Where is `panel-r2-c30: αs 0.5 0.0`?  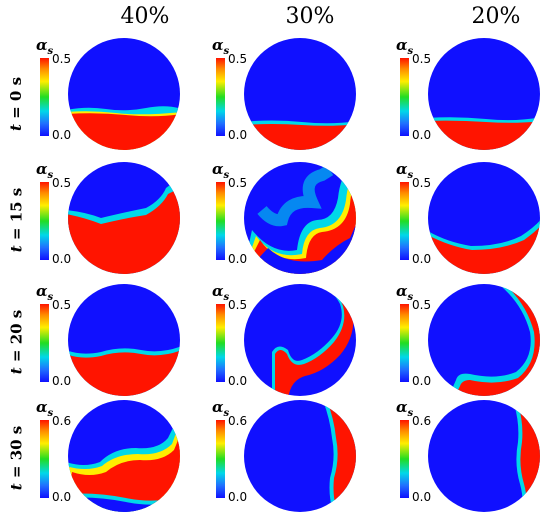 panel-r2-c30: αs 0.5 0.0 is located at coordinates (287, 341).